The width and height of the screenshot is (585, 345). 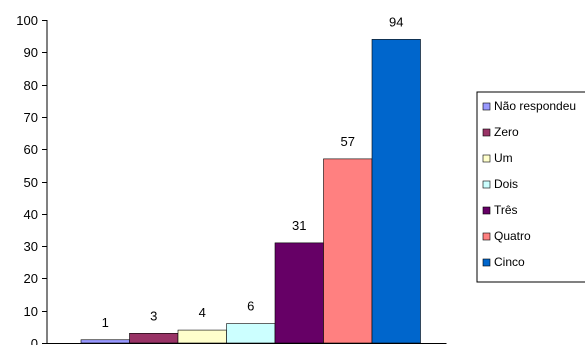 What do you see at coordinates (506, 132) in the screenshot?
I see `legend-label: Zero` at bounding box center [506, 132].